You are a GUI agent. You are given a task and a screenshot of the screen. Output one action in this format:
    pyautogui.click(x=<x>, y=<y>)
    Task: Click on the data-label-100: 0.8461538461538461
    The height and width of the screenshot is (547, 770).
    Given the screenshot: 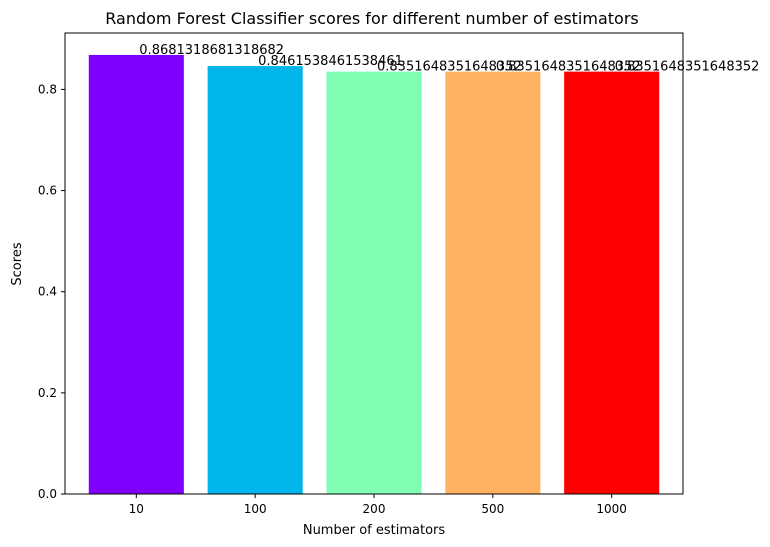 What is the action you would take?
    pyautogui.click(x=330, y=61)
    